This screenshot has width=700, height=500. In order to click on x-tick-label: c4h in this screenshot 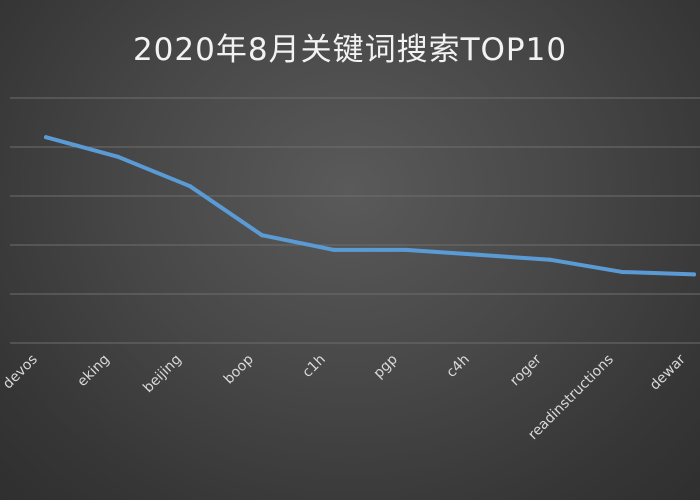, I will do `click(457, 366)`.